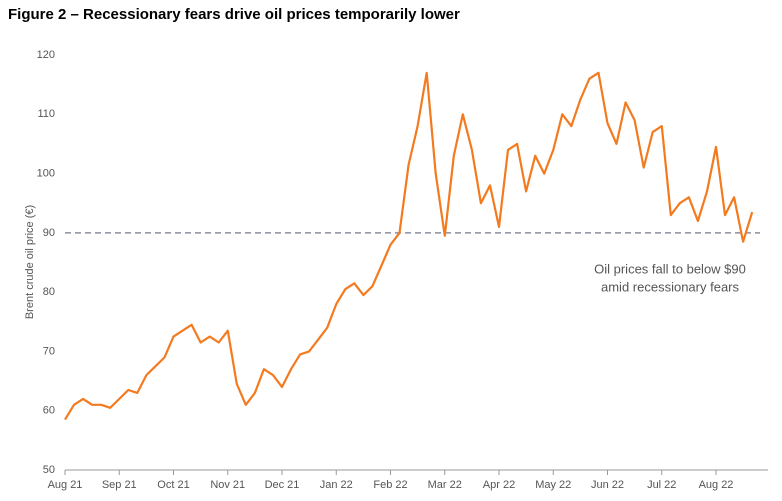  What do you see at coordinates (46, 114) in the screenshot?
I see `y-tick-label: 110` at bounding box center [46, 114].